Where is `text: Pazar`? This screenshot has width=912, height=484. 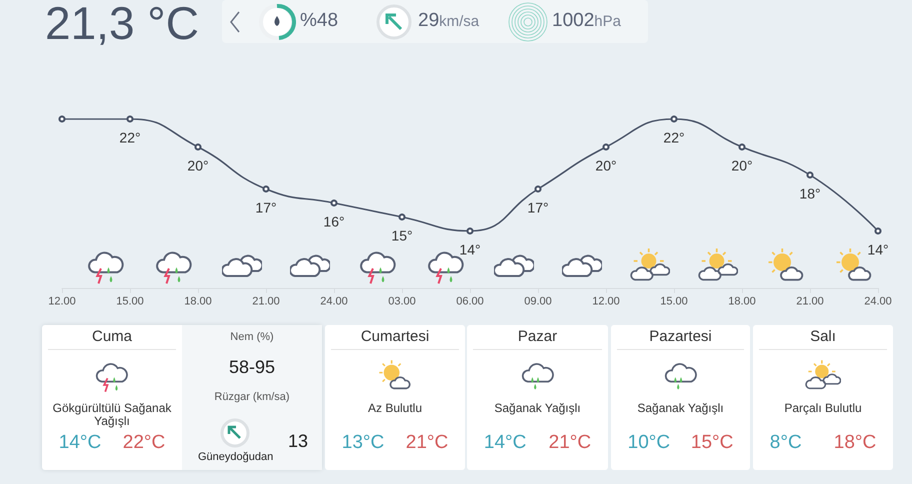 text: Pazar is located at coordinates (537, 337).